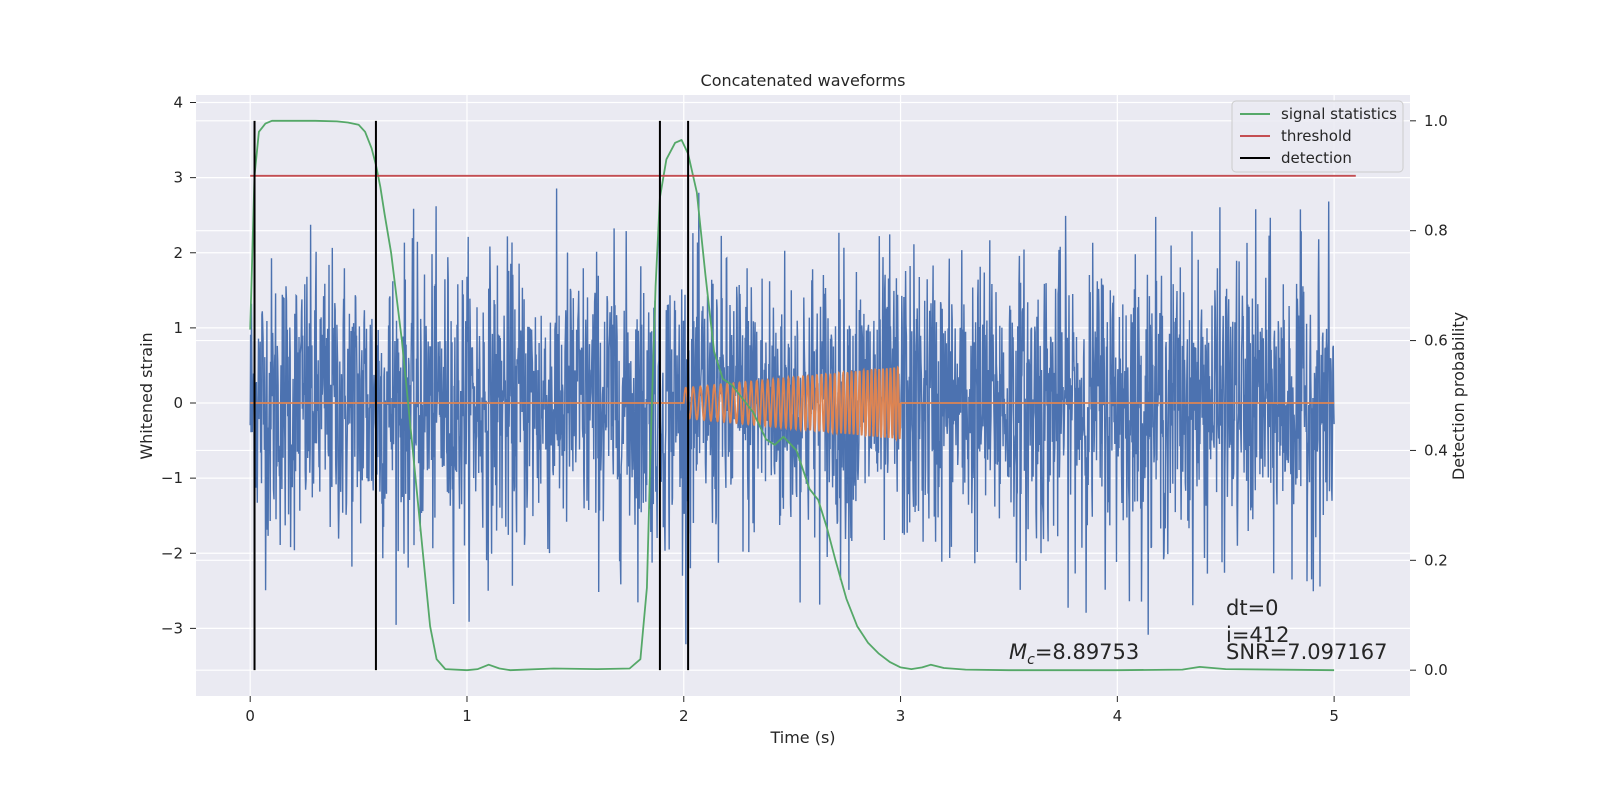  I want to click on y-tick-label: −3, so click(172, 628).